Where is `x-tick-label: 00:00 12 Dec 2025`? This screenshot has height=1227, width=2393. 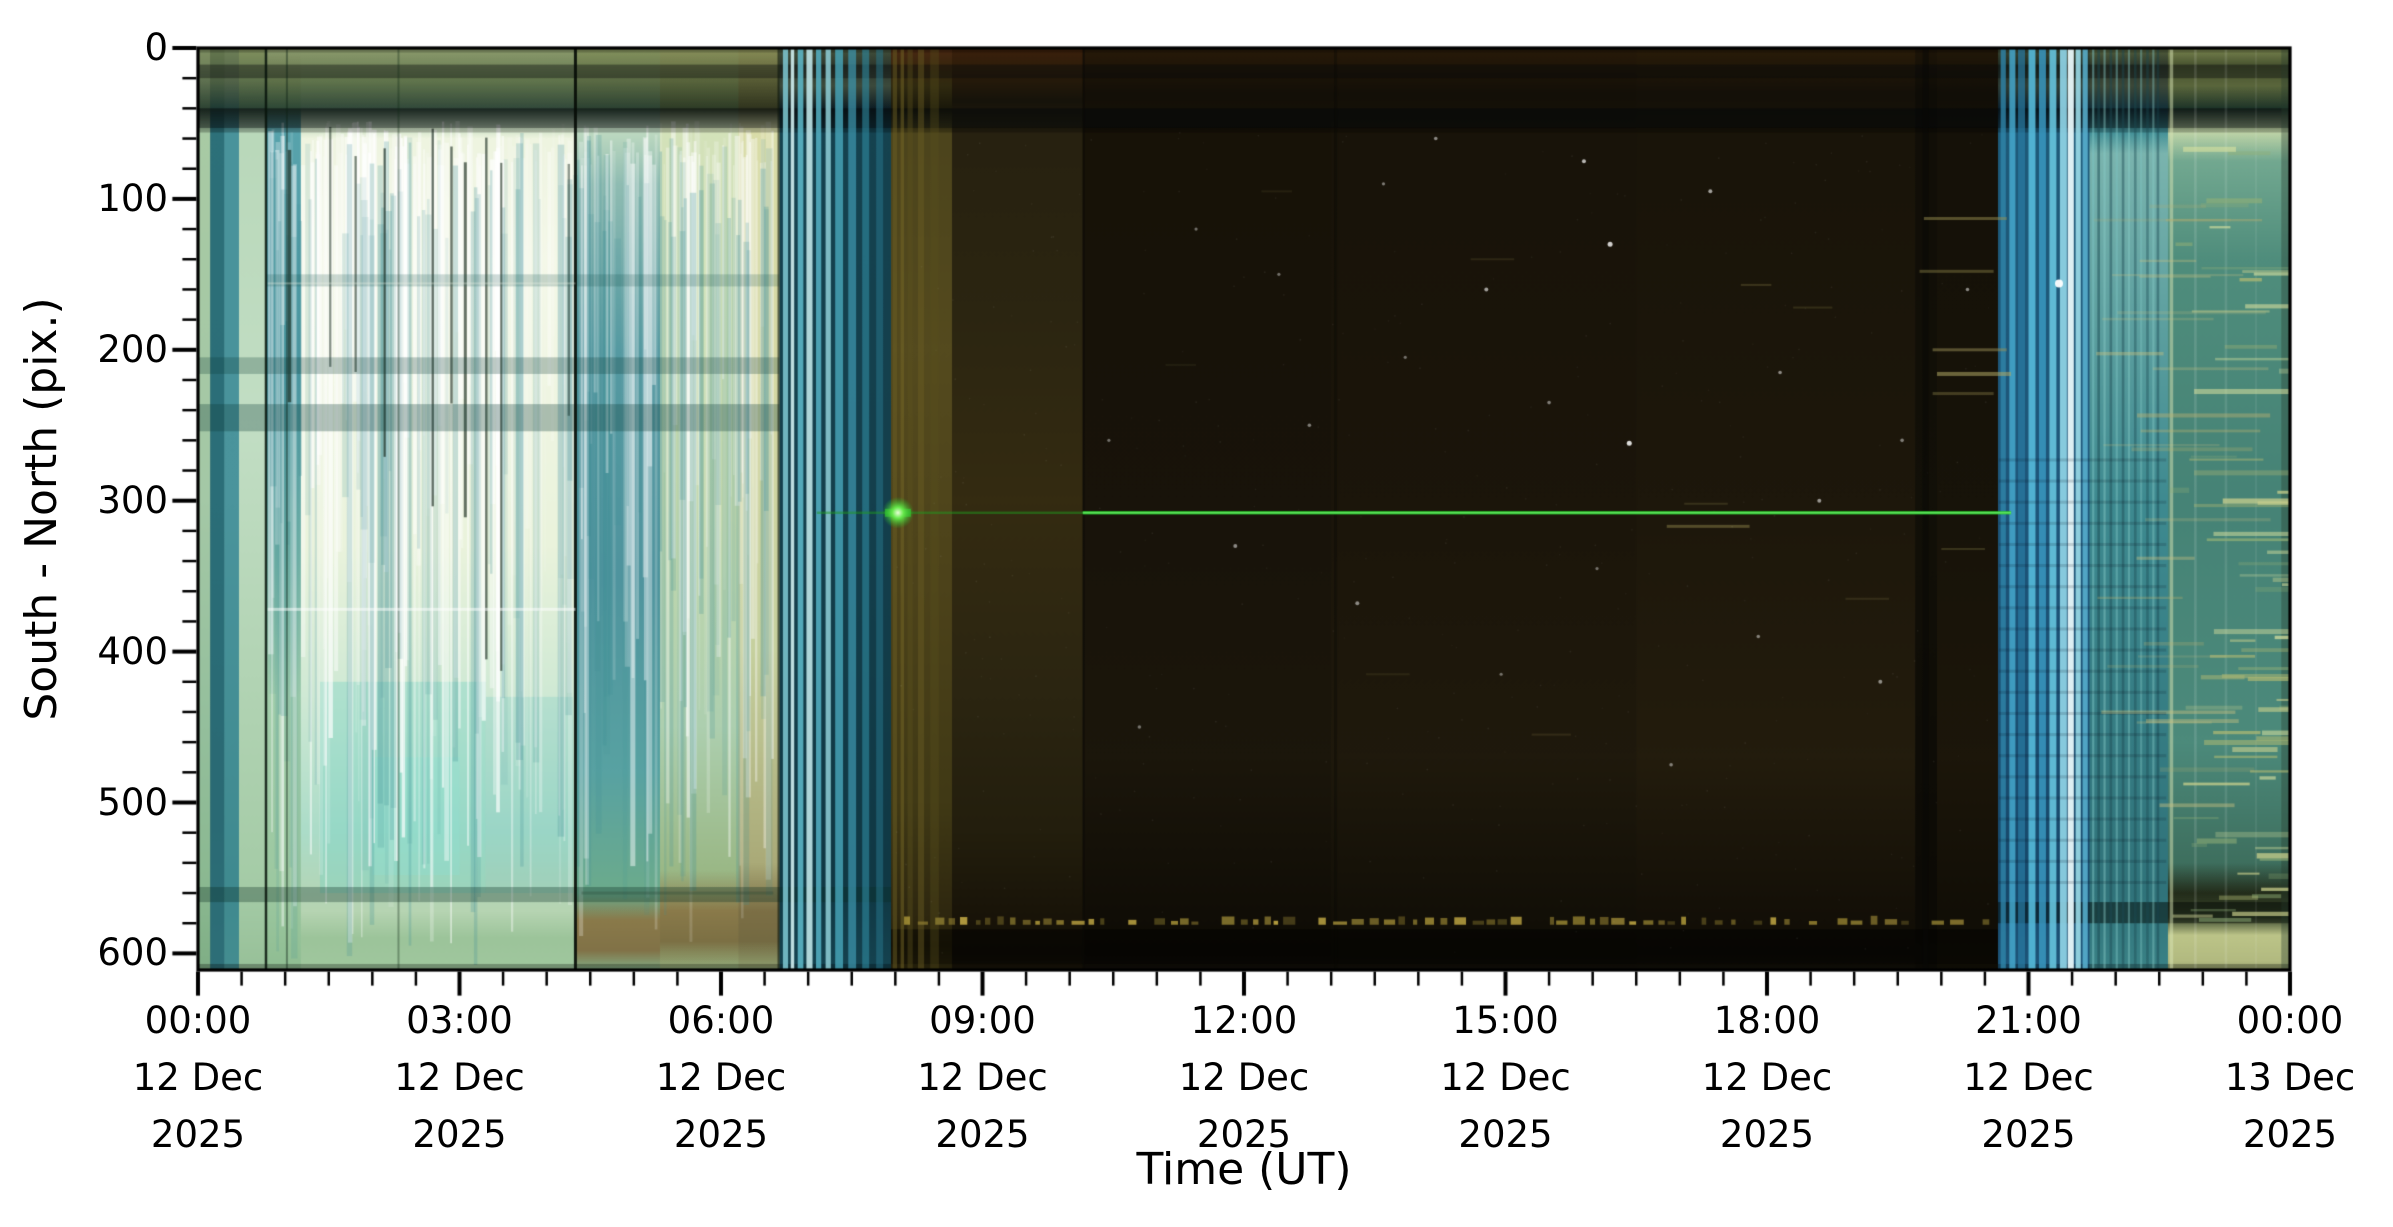
x-tick-label: 00:00 12 Dec 2025 is located at coordinates (198, 1077).